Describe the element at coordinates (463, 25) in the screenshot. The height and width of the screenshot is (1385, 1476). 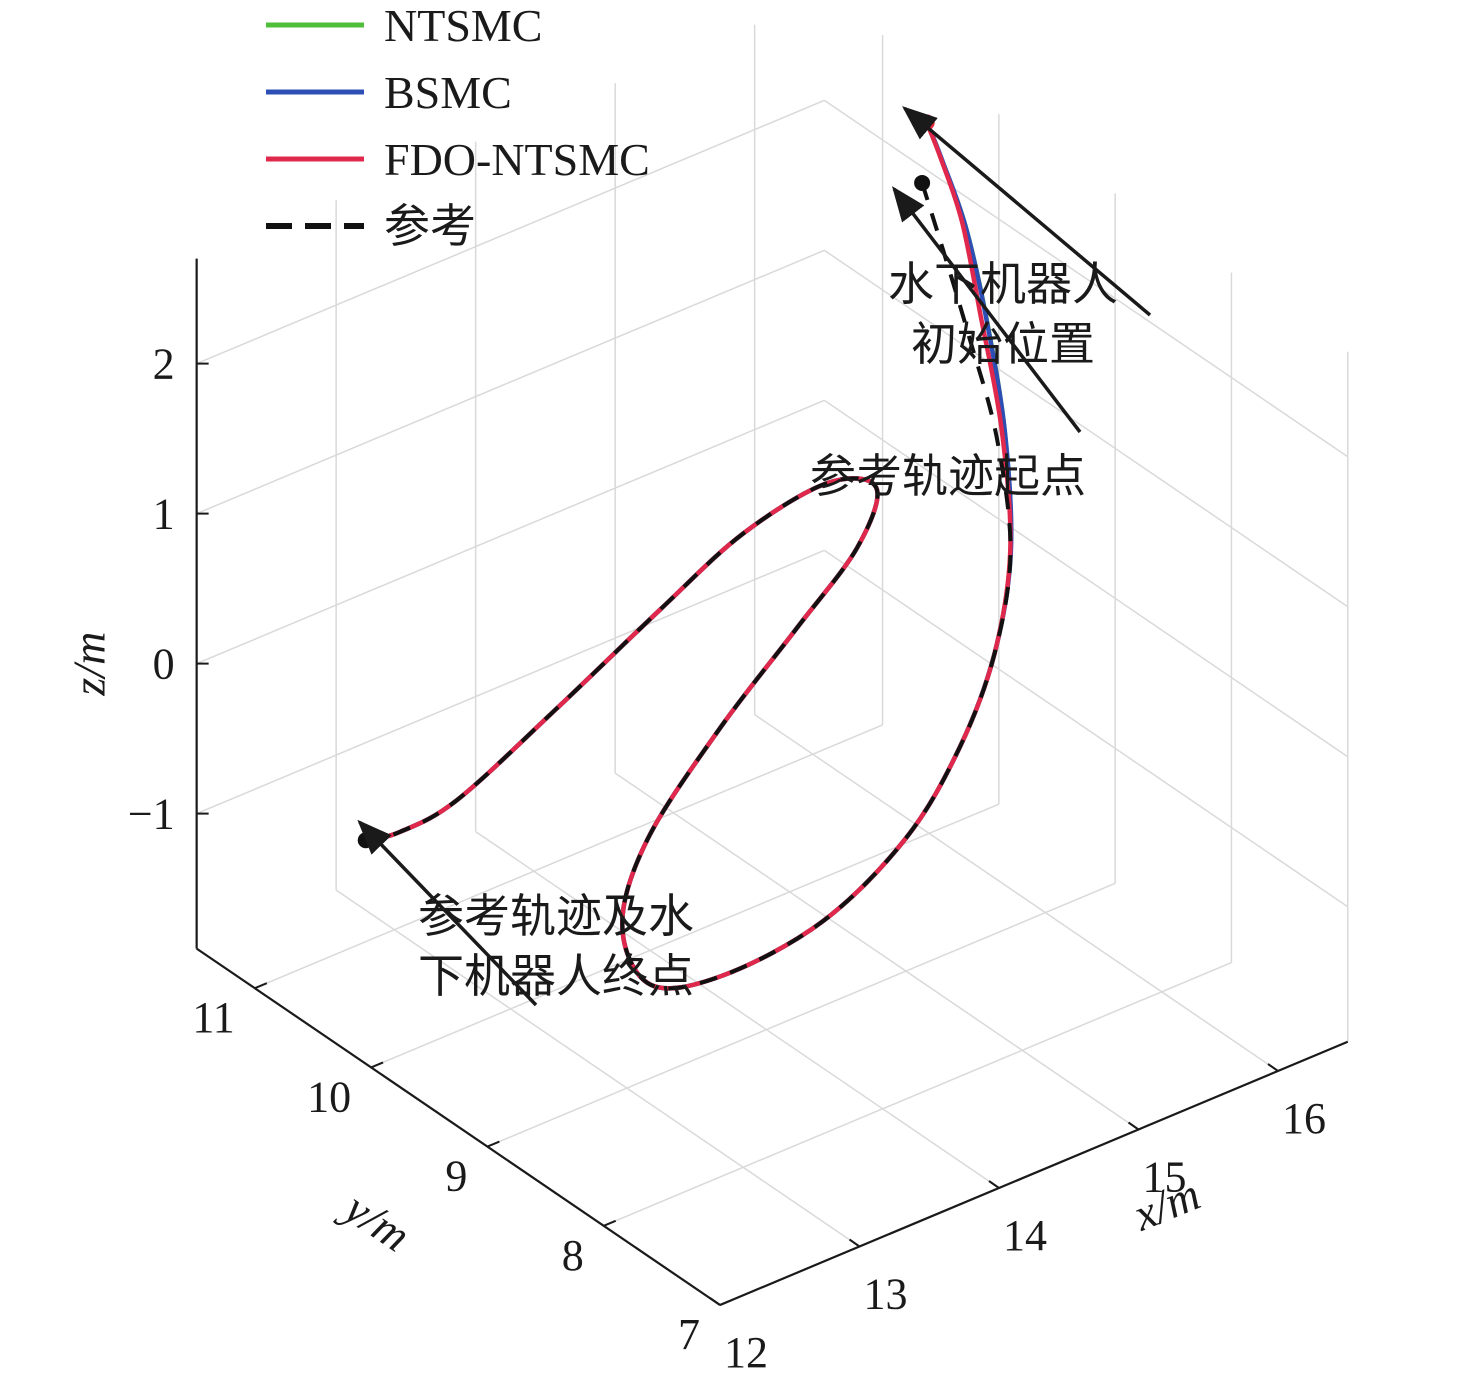
I see `legend-label-0: NTSMC` at that location.